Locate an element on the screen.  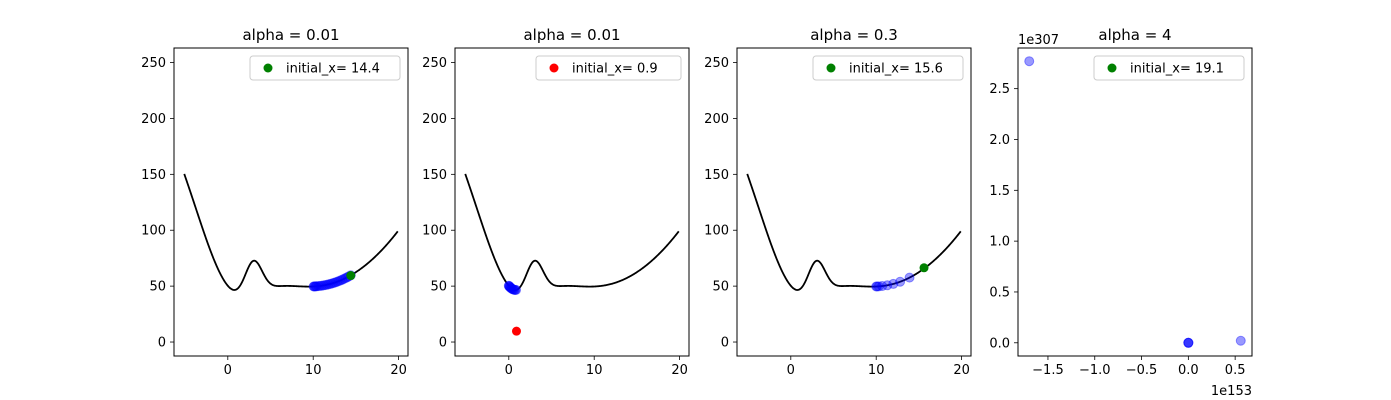
legend: initial_x= 14.4 is located at coordinates (325, 68).